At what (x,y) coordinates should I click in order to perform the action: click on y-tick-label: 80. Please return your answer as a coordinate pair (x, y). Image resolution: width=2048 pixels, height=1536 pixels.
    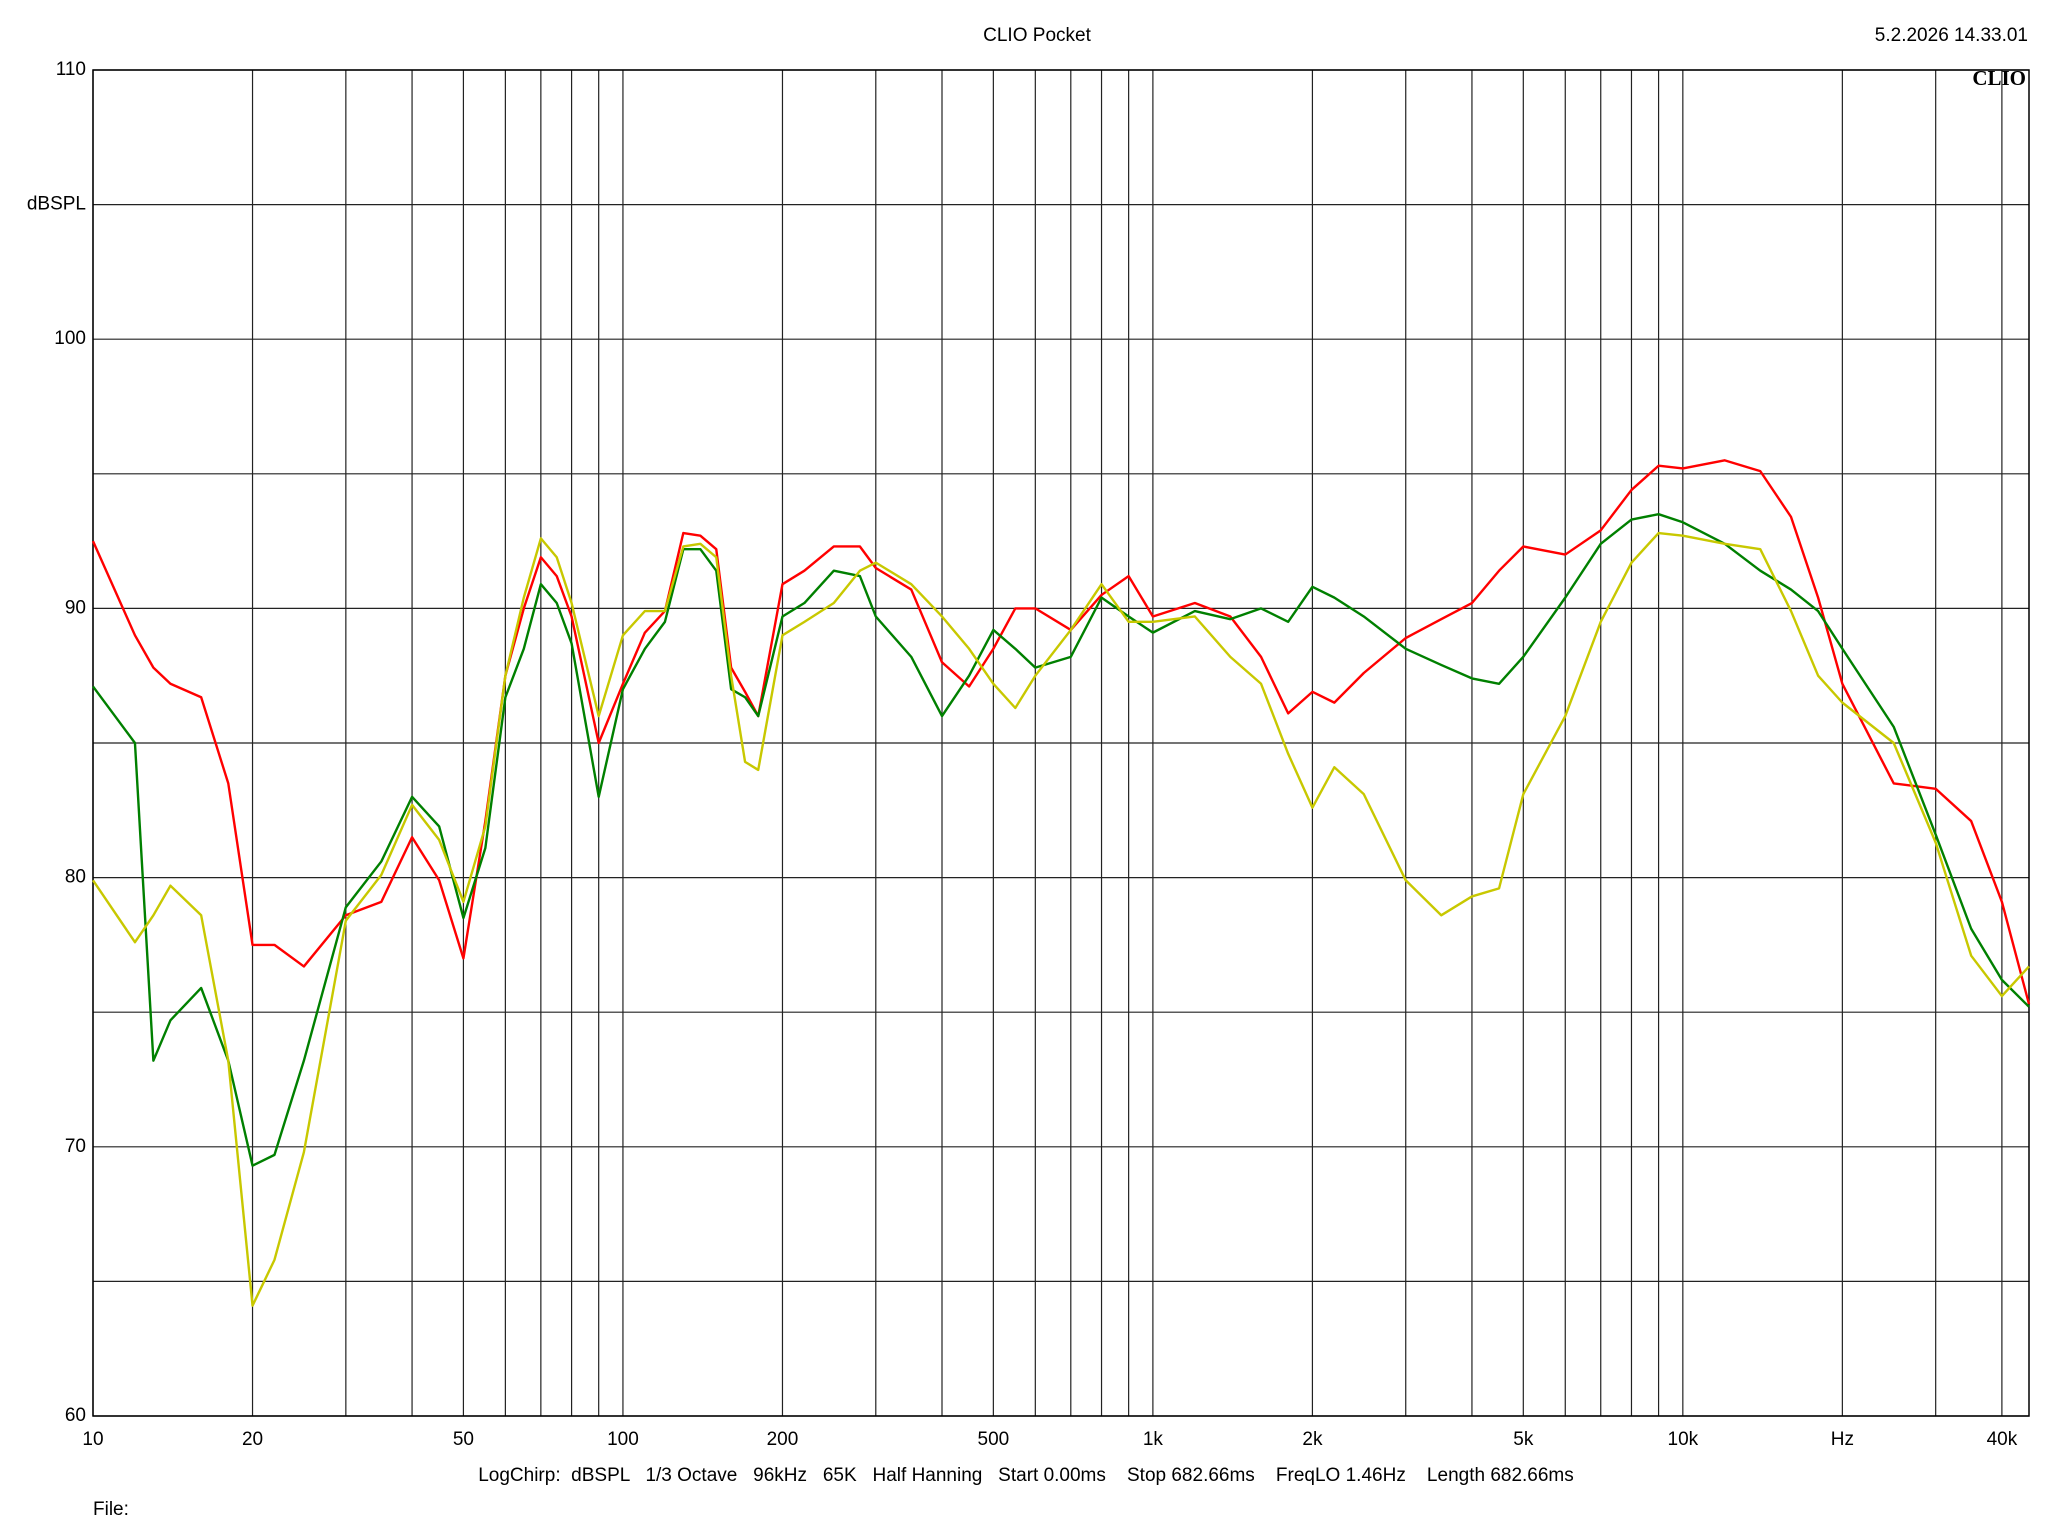
    Looking at the image, I should click on (75, 877).